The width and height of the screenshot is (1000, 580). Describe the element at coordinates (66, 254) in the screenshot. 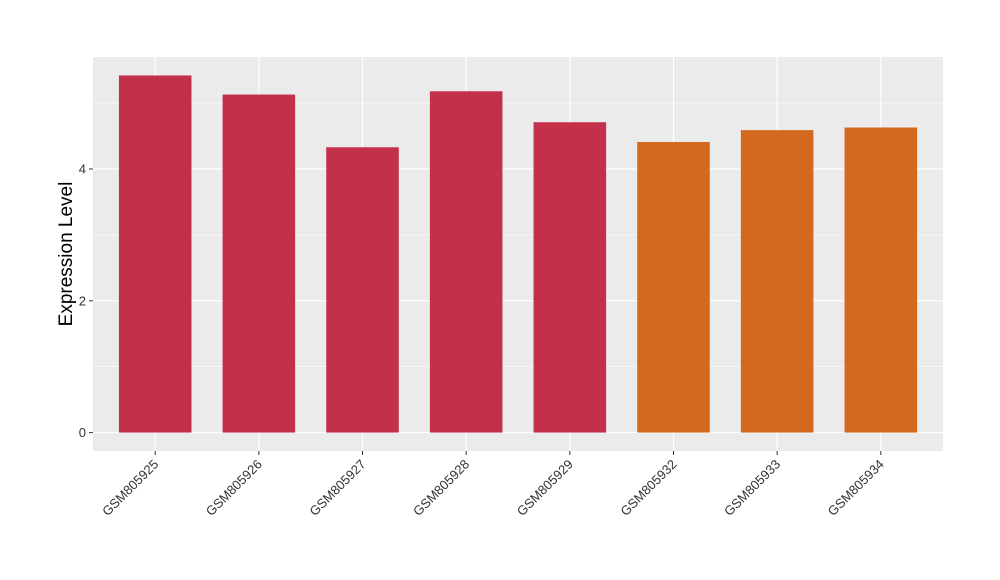

I see `y-axis-title: Expression Level` at that location.